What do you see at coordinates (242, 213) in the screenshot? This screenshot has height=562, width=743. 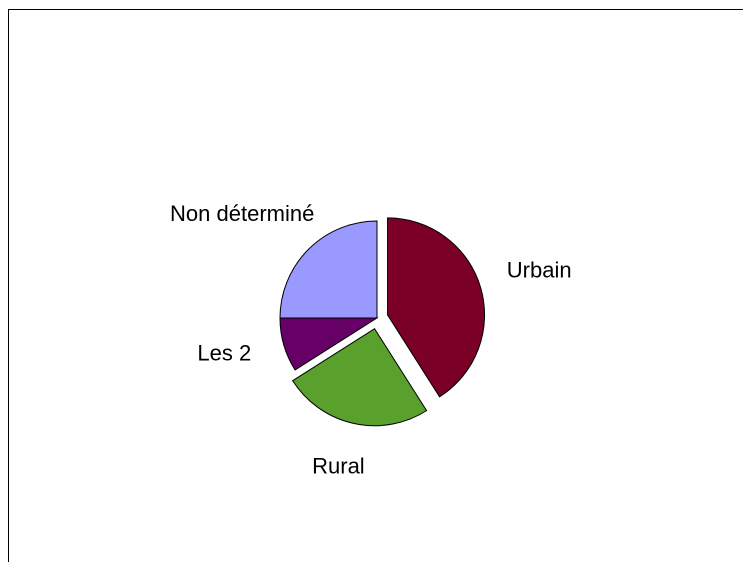 I see `slice-label-non-d-termin-: Non déterminé` at bounding box center [242, 213].